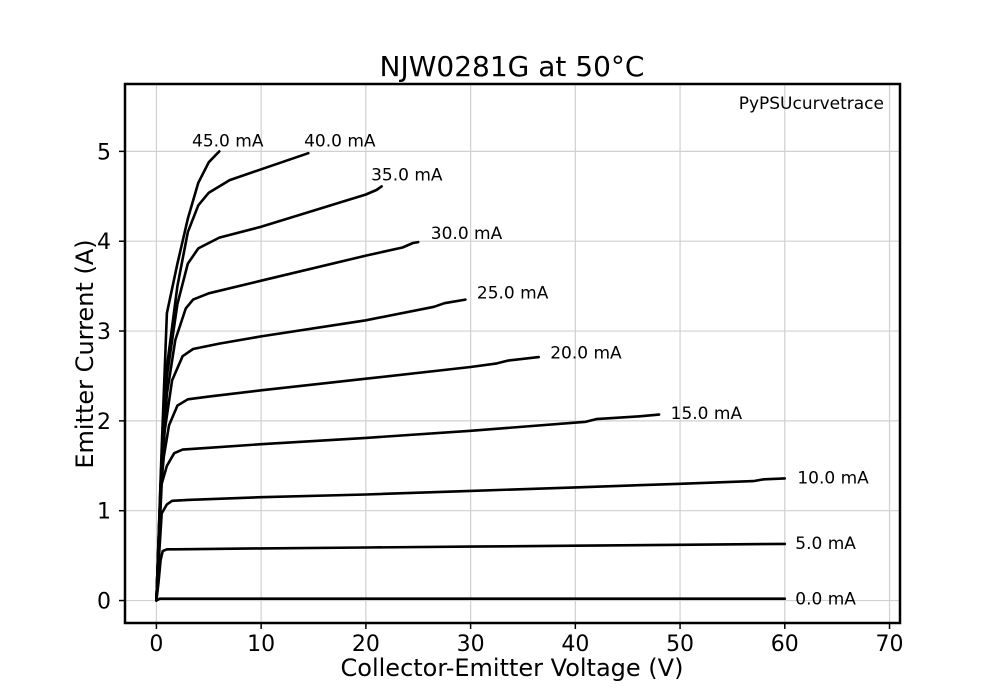 This screenshot has height=700, width=1000. I want to click on x-tick-label: 10, so click(261, 644).